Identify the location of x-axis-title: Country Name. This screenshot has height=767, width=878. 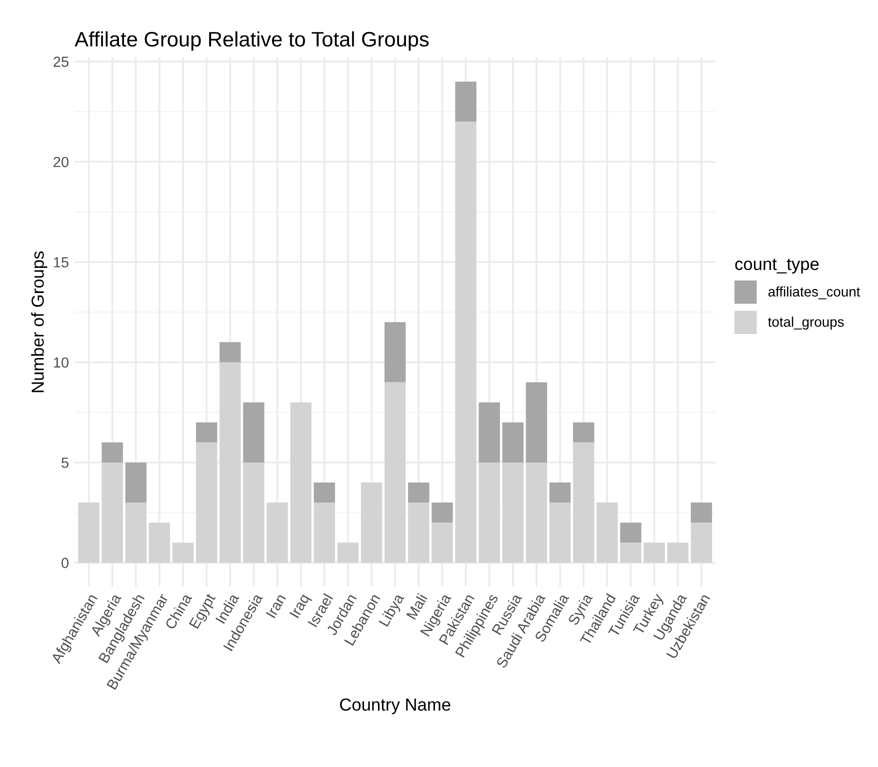
(395, 706).